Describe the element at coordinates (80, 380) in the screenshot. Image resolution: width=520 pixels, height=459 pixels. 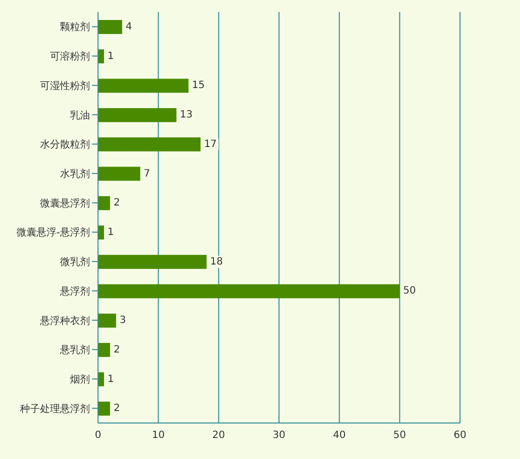
I see `y-tick-label: 烟剂` at that location.